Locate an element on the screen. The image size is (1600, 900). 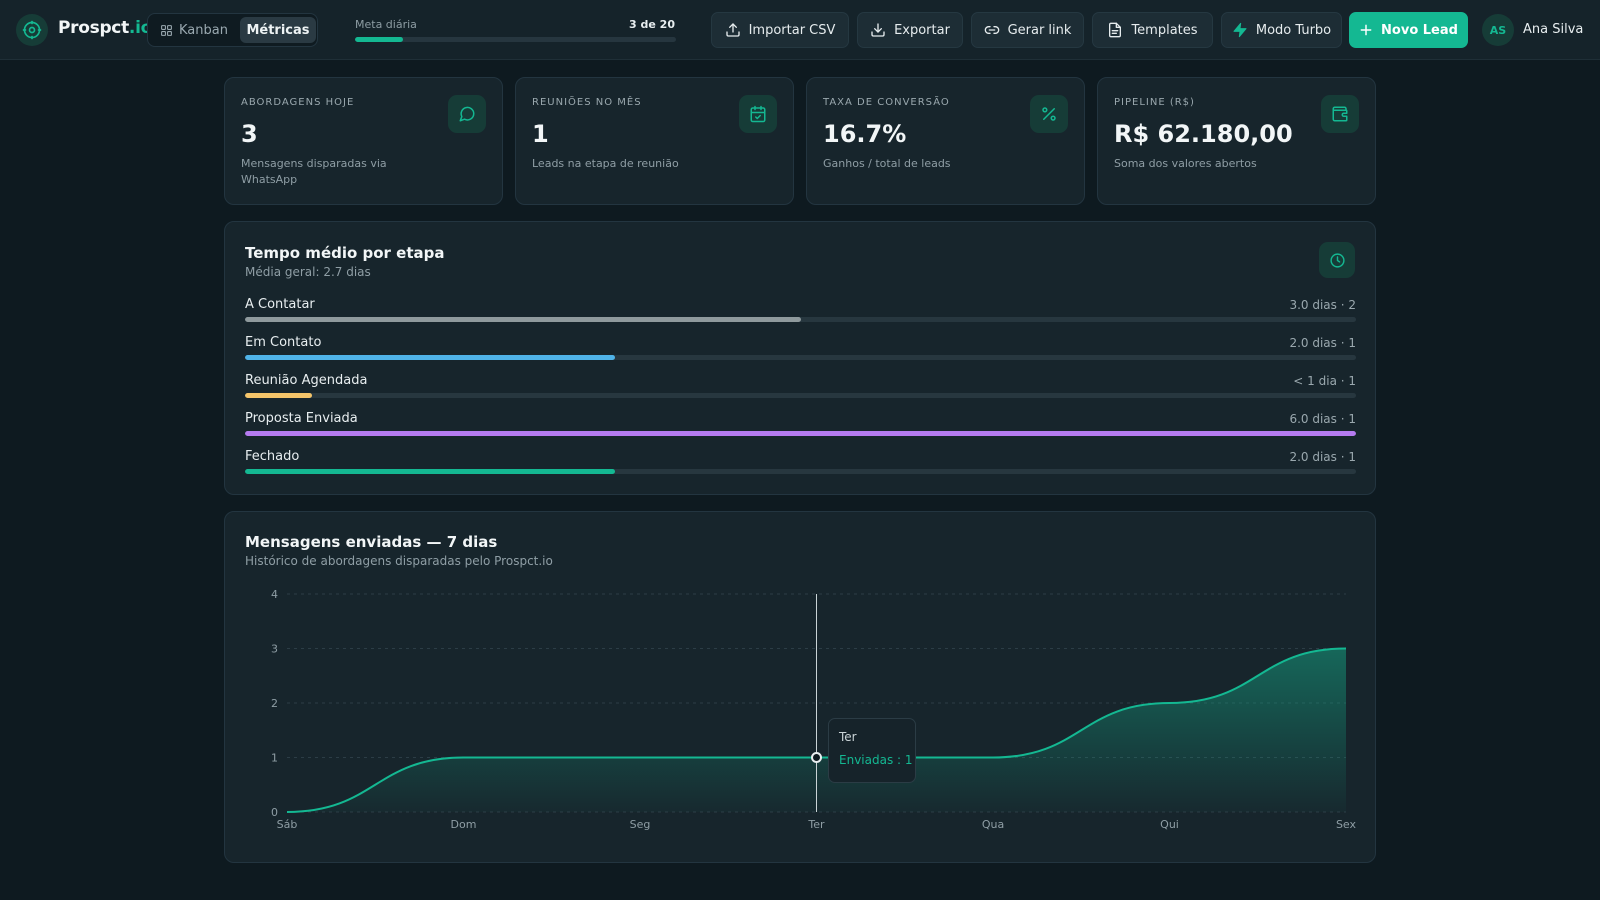
tooltip-value: Enviadas : 1 is located at coordinates (876, 760).